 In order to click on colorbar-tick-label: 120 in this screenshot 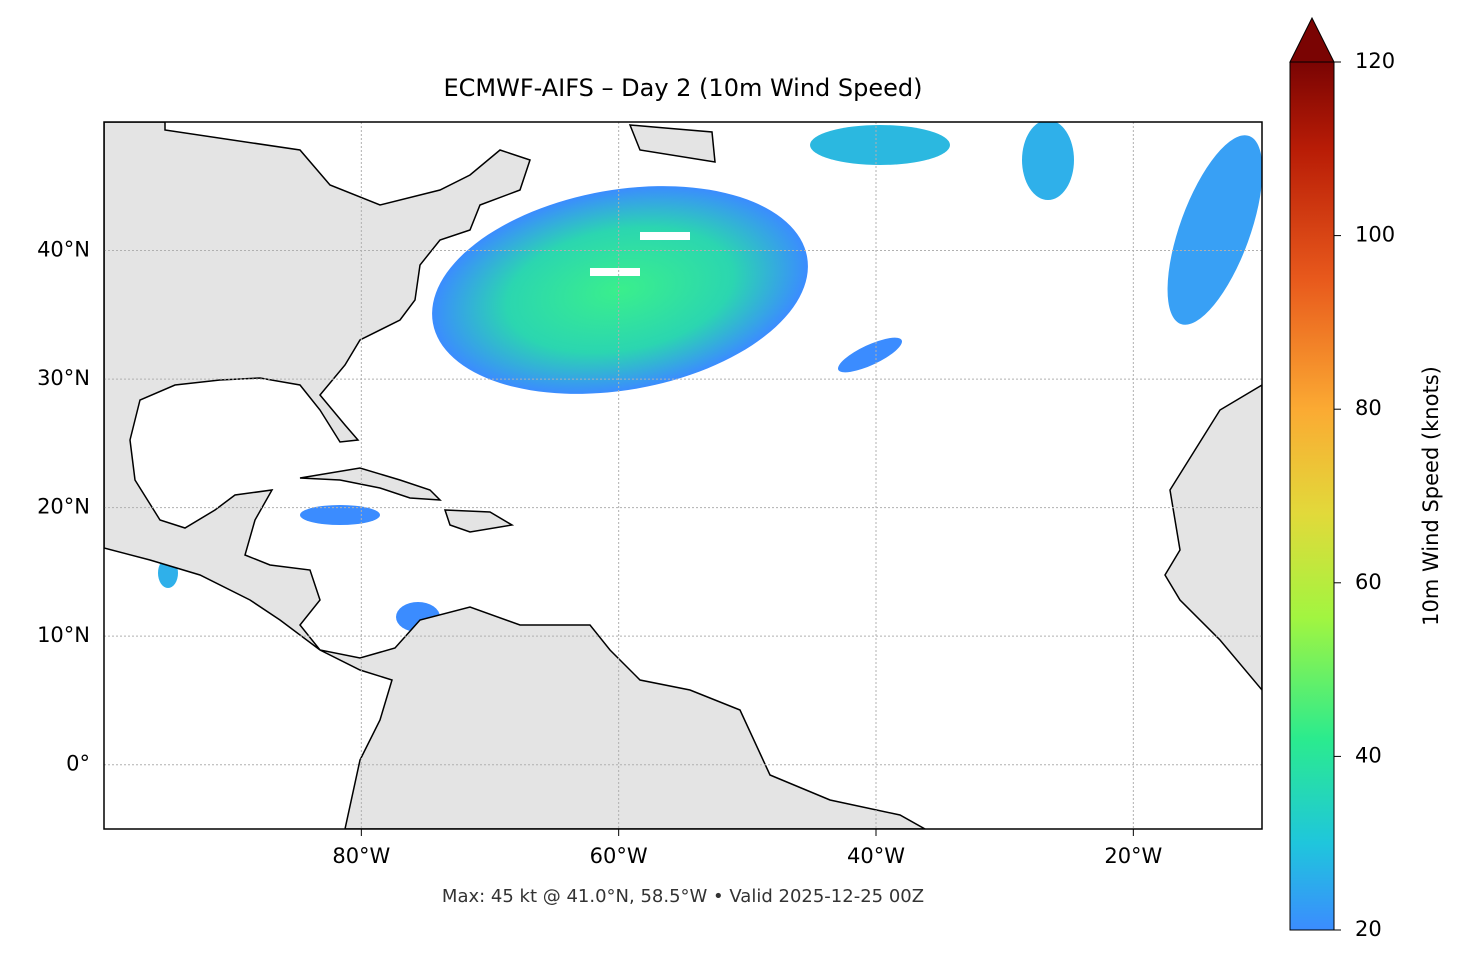, I will do `click(1375, 61)`.